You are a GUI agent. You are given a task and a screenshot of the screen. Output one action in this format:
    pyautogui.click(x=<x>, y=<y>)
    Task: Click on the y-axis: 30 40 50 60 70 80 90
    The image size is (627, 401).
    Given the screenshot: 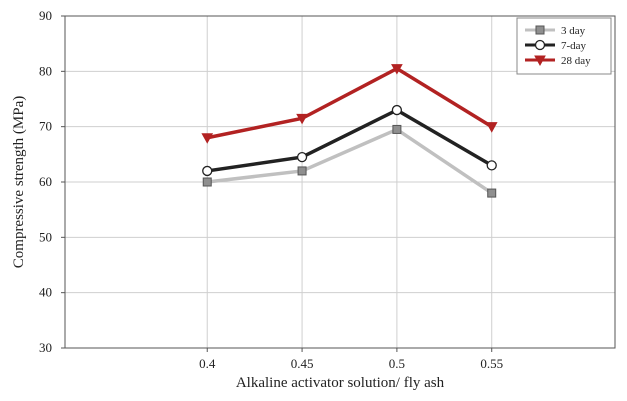 What is the action you would take?
    pyautogui.click(x=52, y=181)
    